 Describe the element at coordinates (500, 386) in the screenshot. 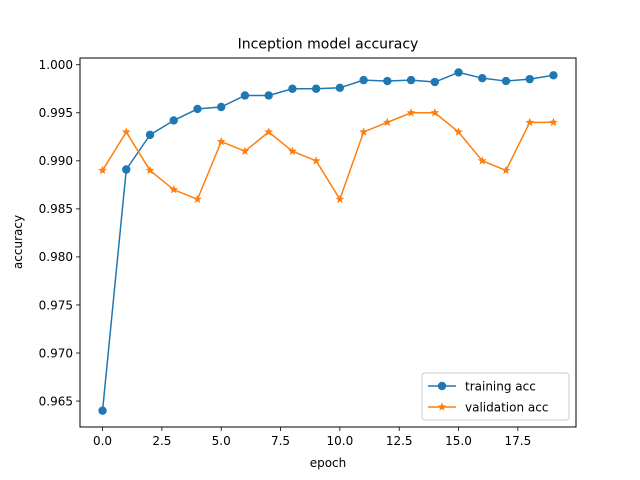

I see `legend-label: training acc` at that location.